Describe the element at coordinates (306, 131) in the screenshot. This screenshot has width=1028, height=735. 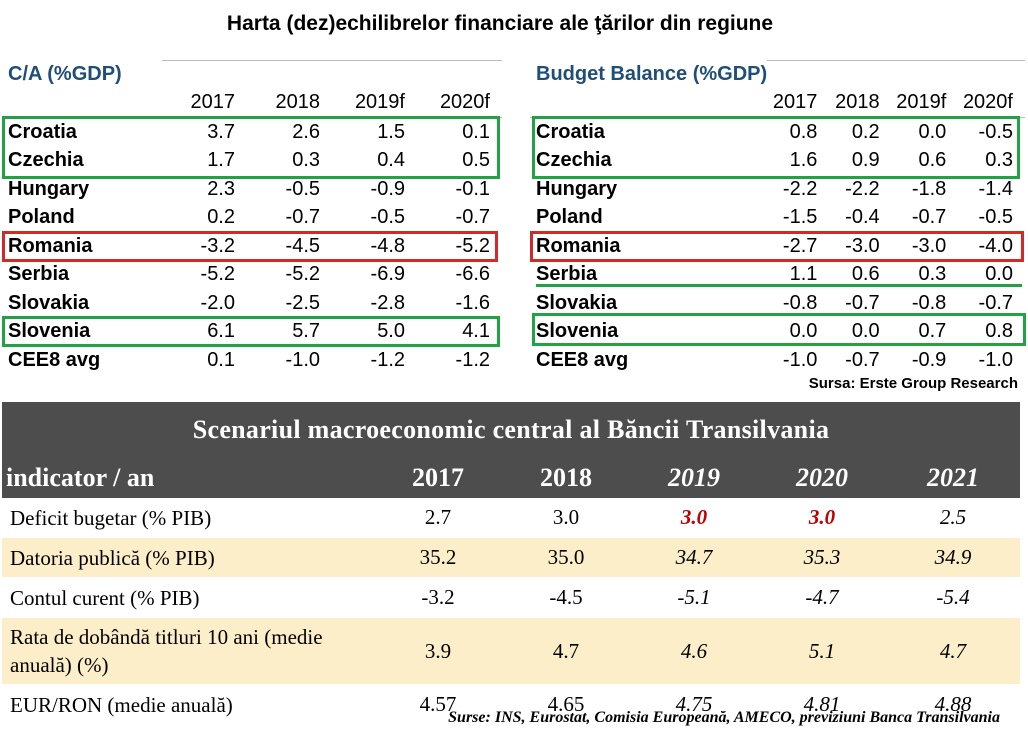
I see `value-cell: 2.6` at that location.